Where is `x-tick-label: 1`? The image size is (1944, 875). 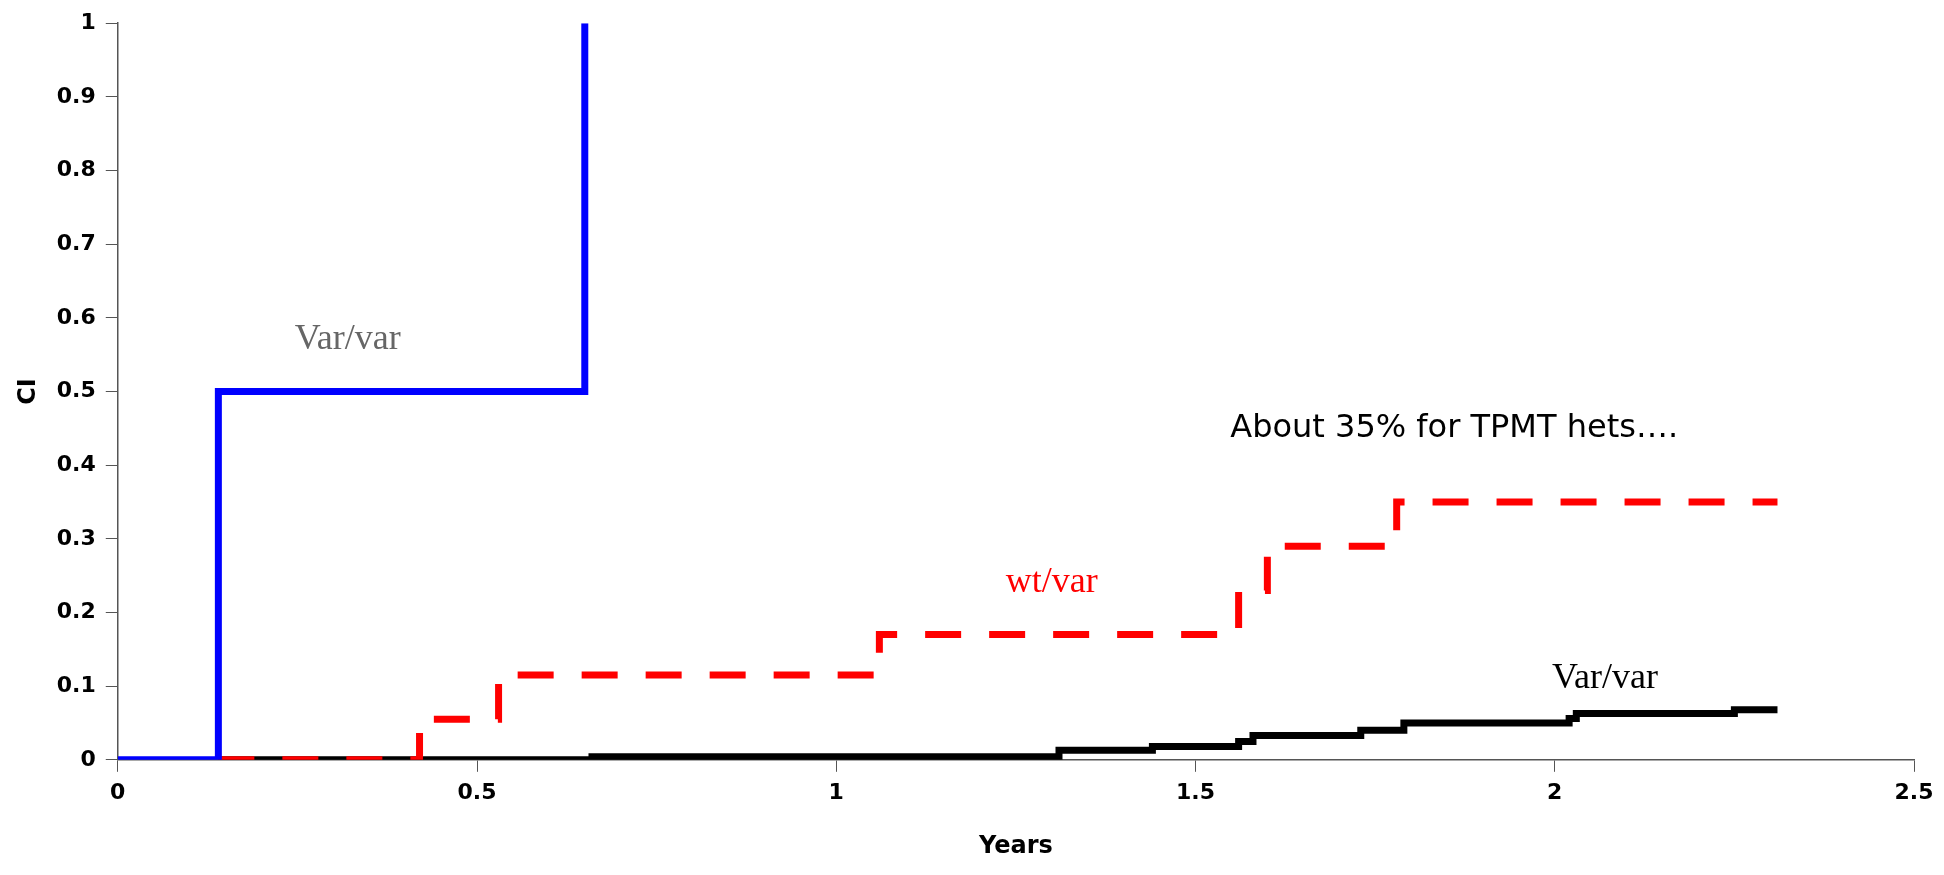
x-tick-label: 1 is located at coordinates (836, 791).